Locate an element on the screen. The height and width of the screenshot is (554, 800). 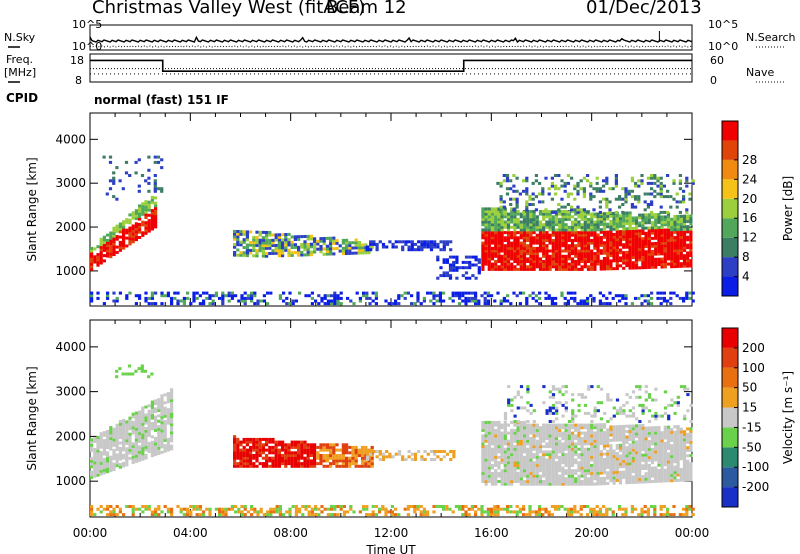
xtick-label: 08:00 is located at coordinates (290, 533).